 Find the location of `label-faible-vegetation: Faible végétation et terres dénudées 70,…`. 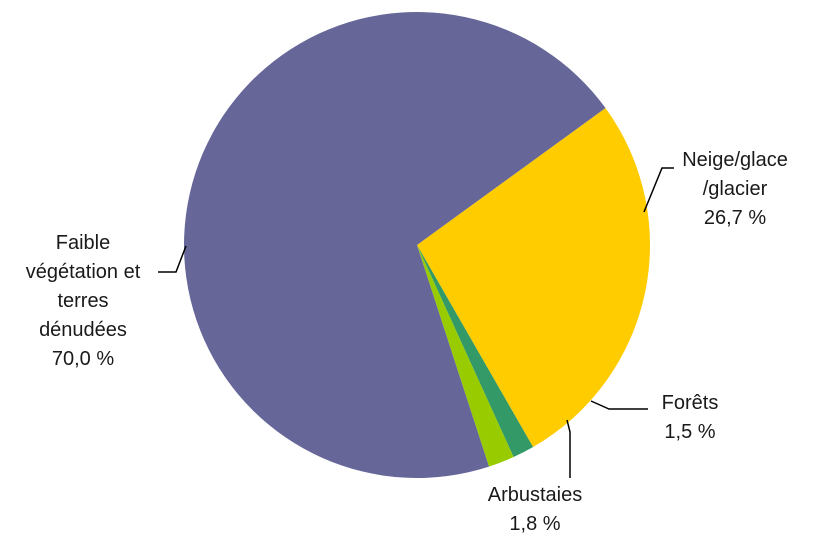

label-faible-vegetation: Faible végétation et terres dénudées 70,… is located at coordinates (83, 301).